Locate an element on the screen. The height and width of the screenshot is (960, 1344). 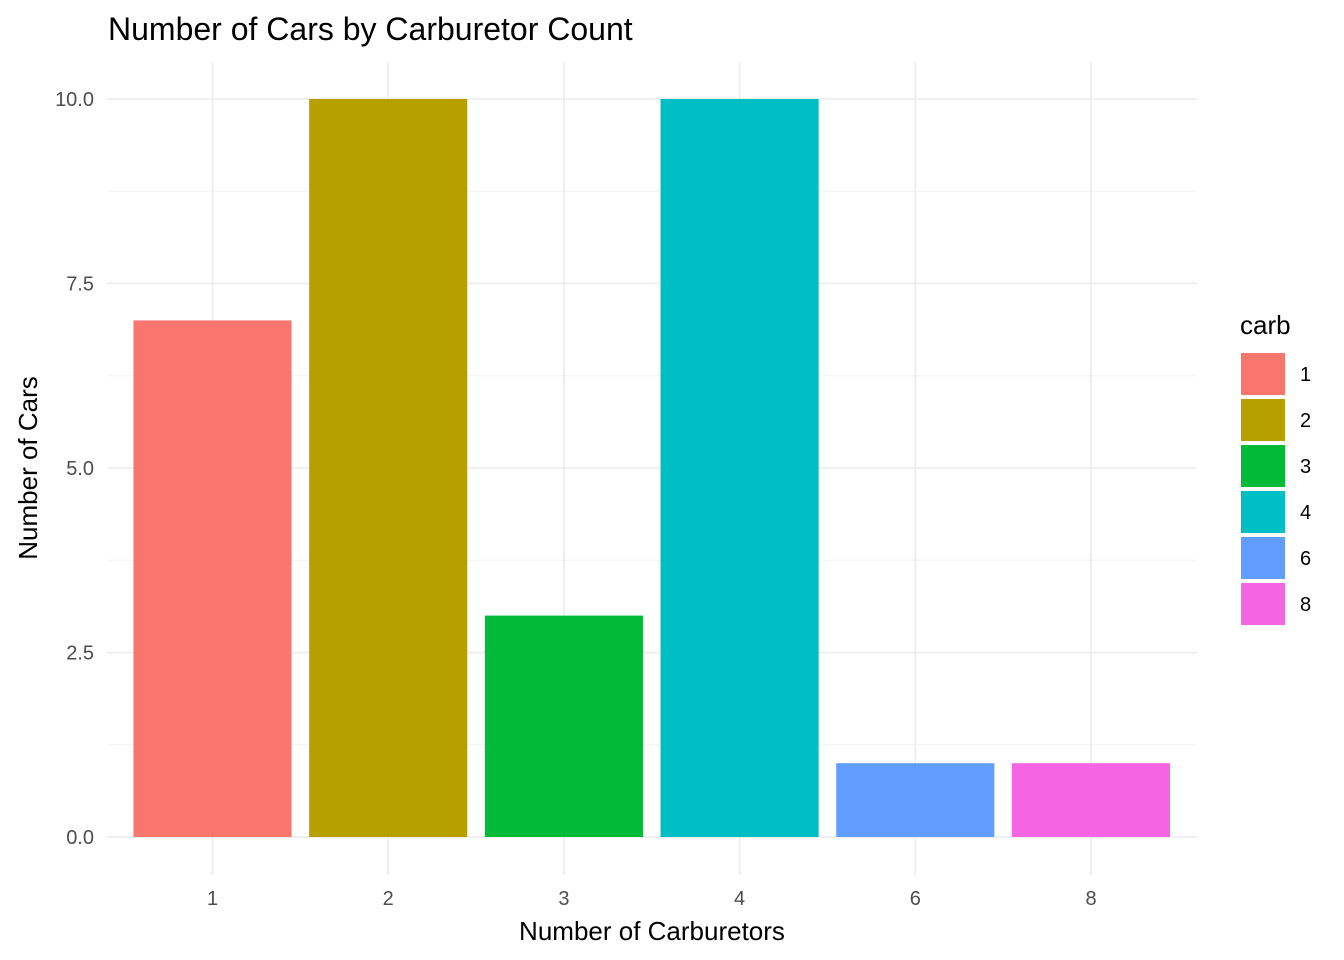
legend-label-3: 3 is located at coordinates (1305, 467).